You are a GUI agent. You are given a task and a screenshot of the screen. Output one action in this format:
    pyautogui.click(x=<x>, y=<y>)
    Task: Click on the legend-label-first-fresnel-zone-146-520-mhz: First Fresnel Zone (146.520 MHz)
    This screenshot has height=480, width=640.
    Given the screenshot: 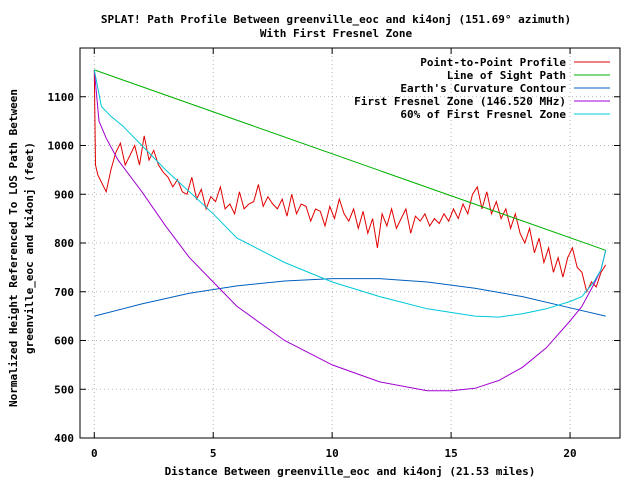 What is the action you would take?
    pyautogui.click(x=460, y=101)
    